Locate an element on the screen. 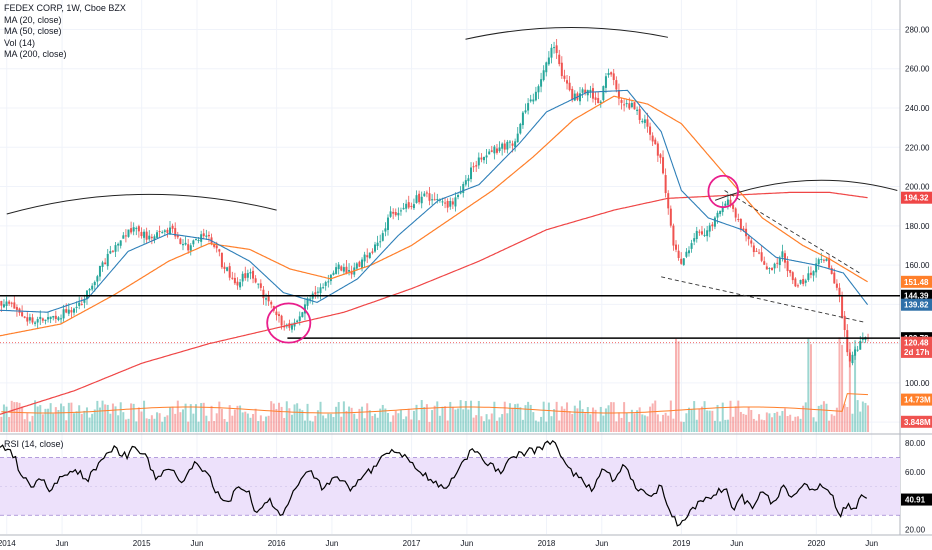  legend-vol: Vol (14) is located at coordinates (20, 42).